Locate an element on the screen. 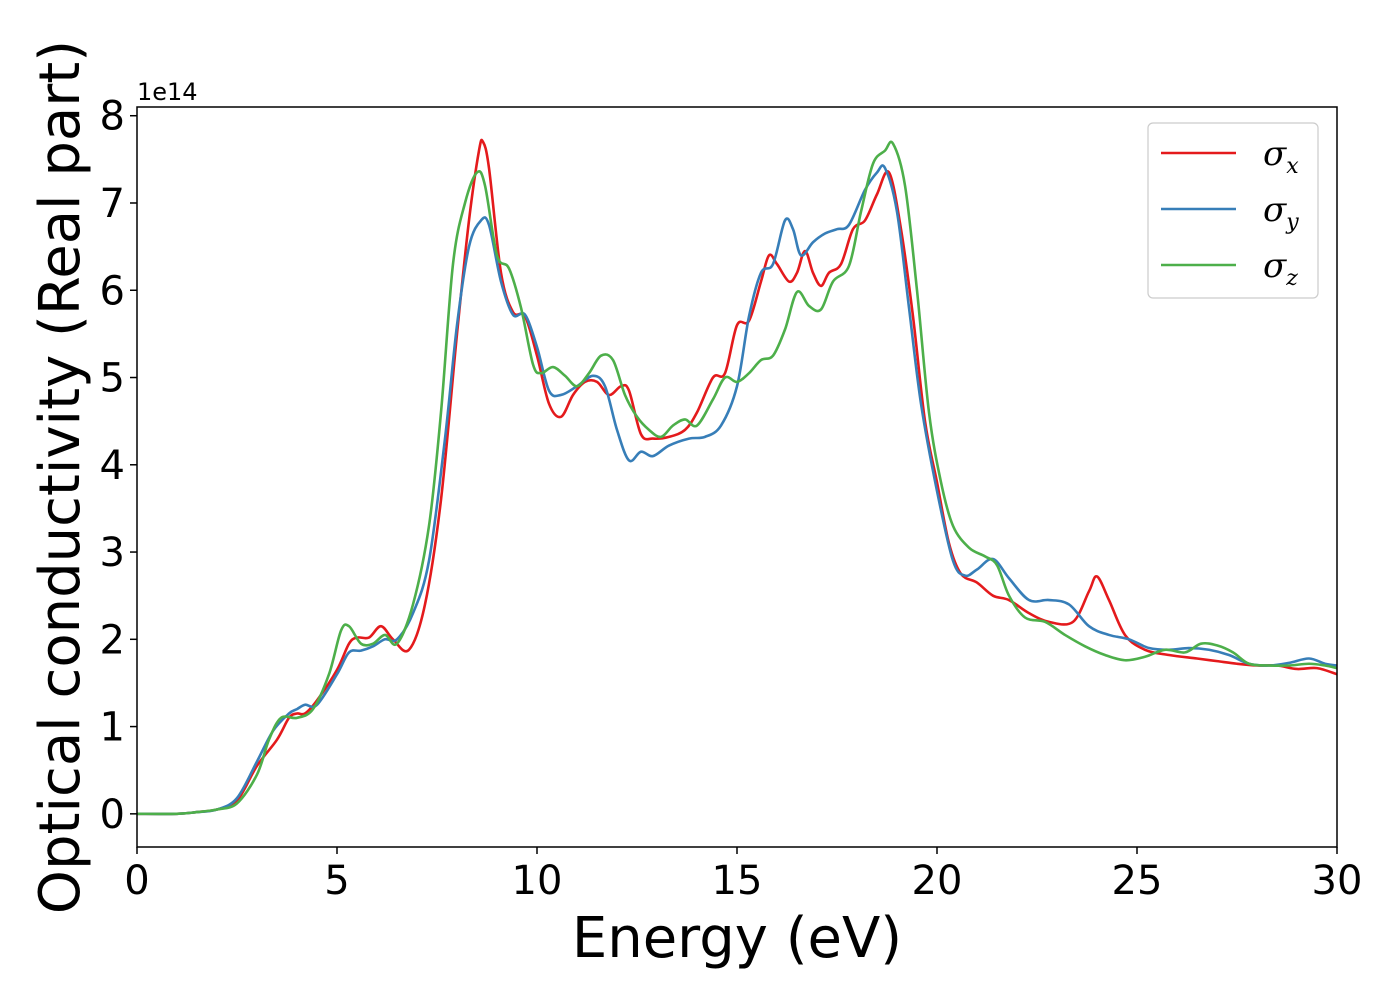  y-axis: 0 1 2 3 4 5 6 7 8 is located at coordinates (118, 466).